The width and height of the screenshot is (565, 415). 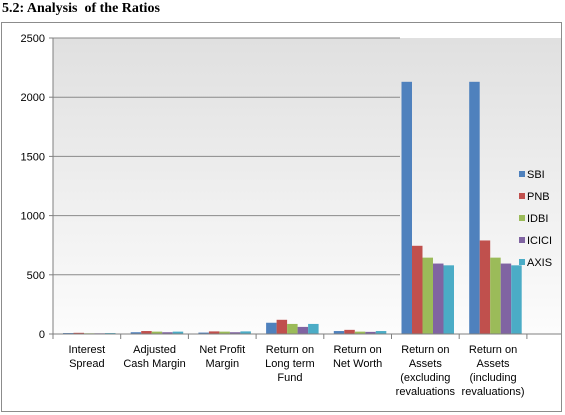 I want to click on x-category-label-line: Net Profit, so click(x=222, y=350).